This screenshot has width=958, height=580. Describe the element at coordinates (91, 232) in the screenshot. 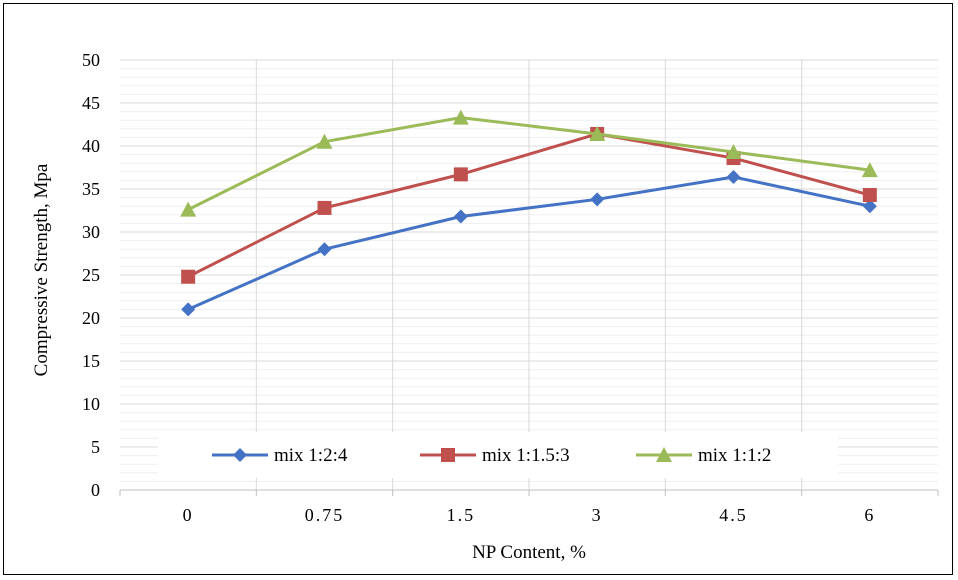

I see `y-tick-label: 30` at that location.